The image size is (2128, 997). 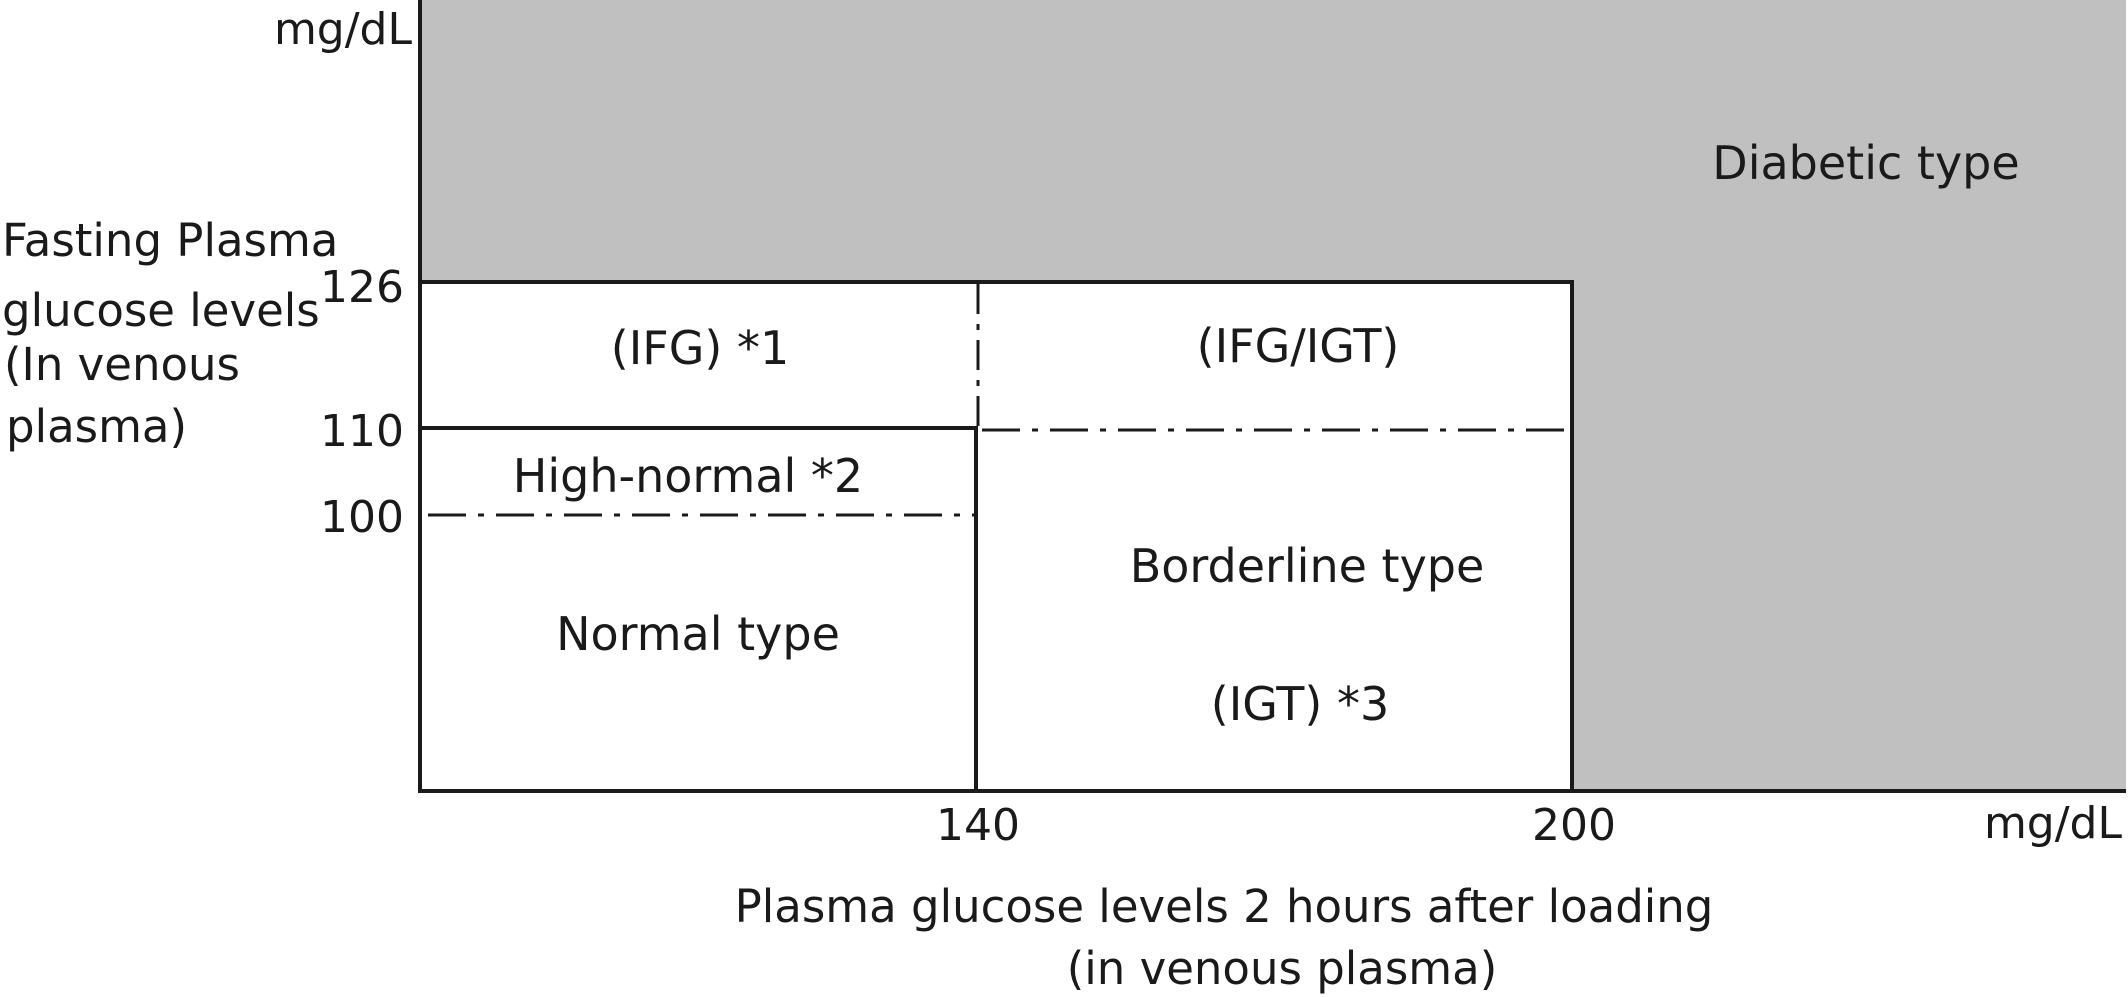 I want to click on y-axis-unit: mg/dL, so click(x=343, y=29).